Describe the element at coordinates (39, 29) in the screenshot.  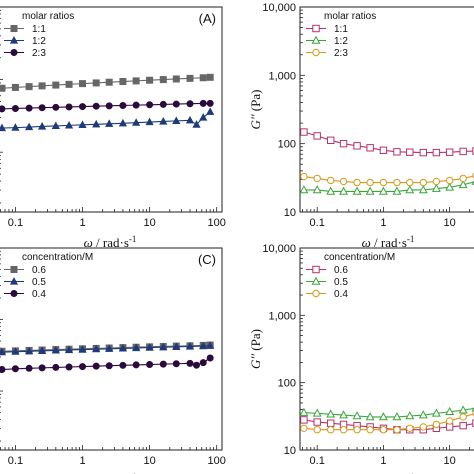
I see `legend-entry: 1:1` at that location.